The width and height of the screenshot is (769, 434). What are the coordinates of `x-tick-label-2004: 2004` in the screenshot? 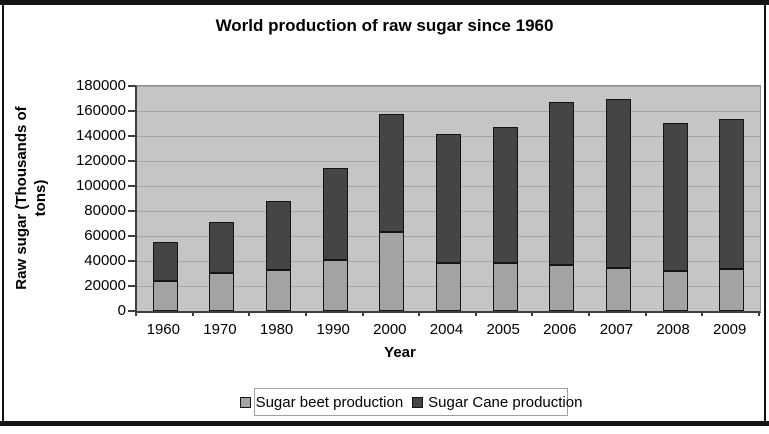 It's located at (446, 329).